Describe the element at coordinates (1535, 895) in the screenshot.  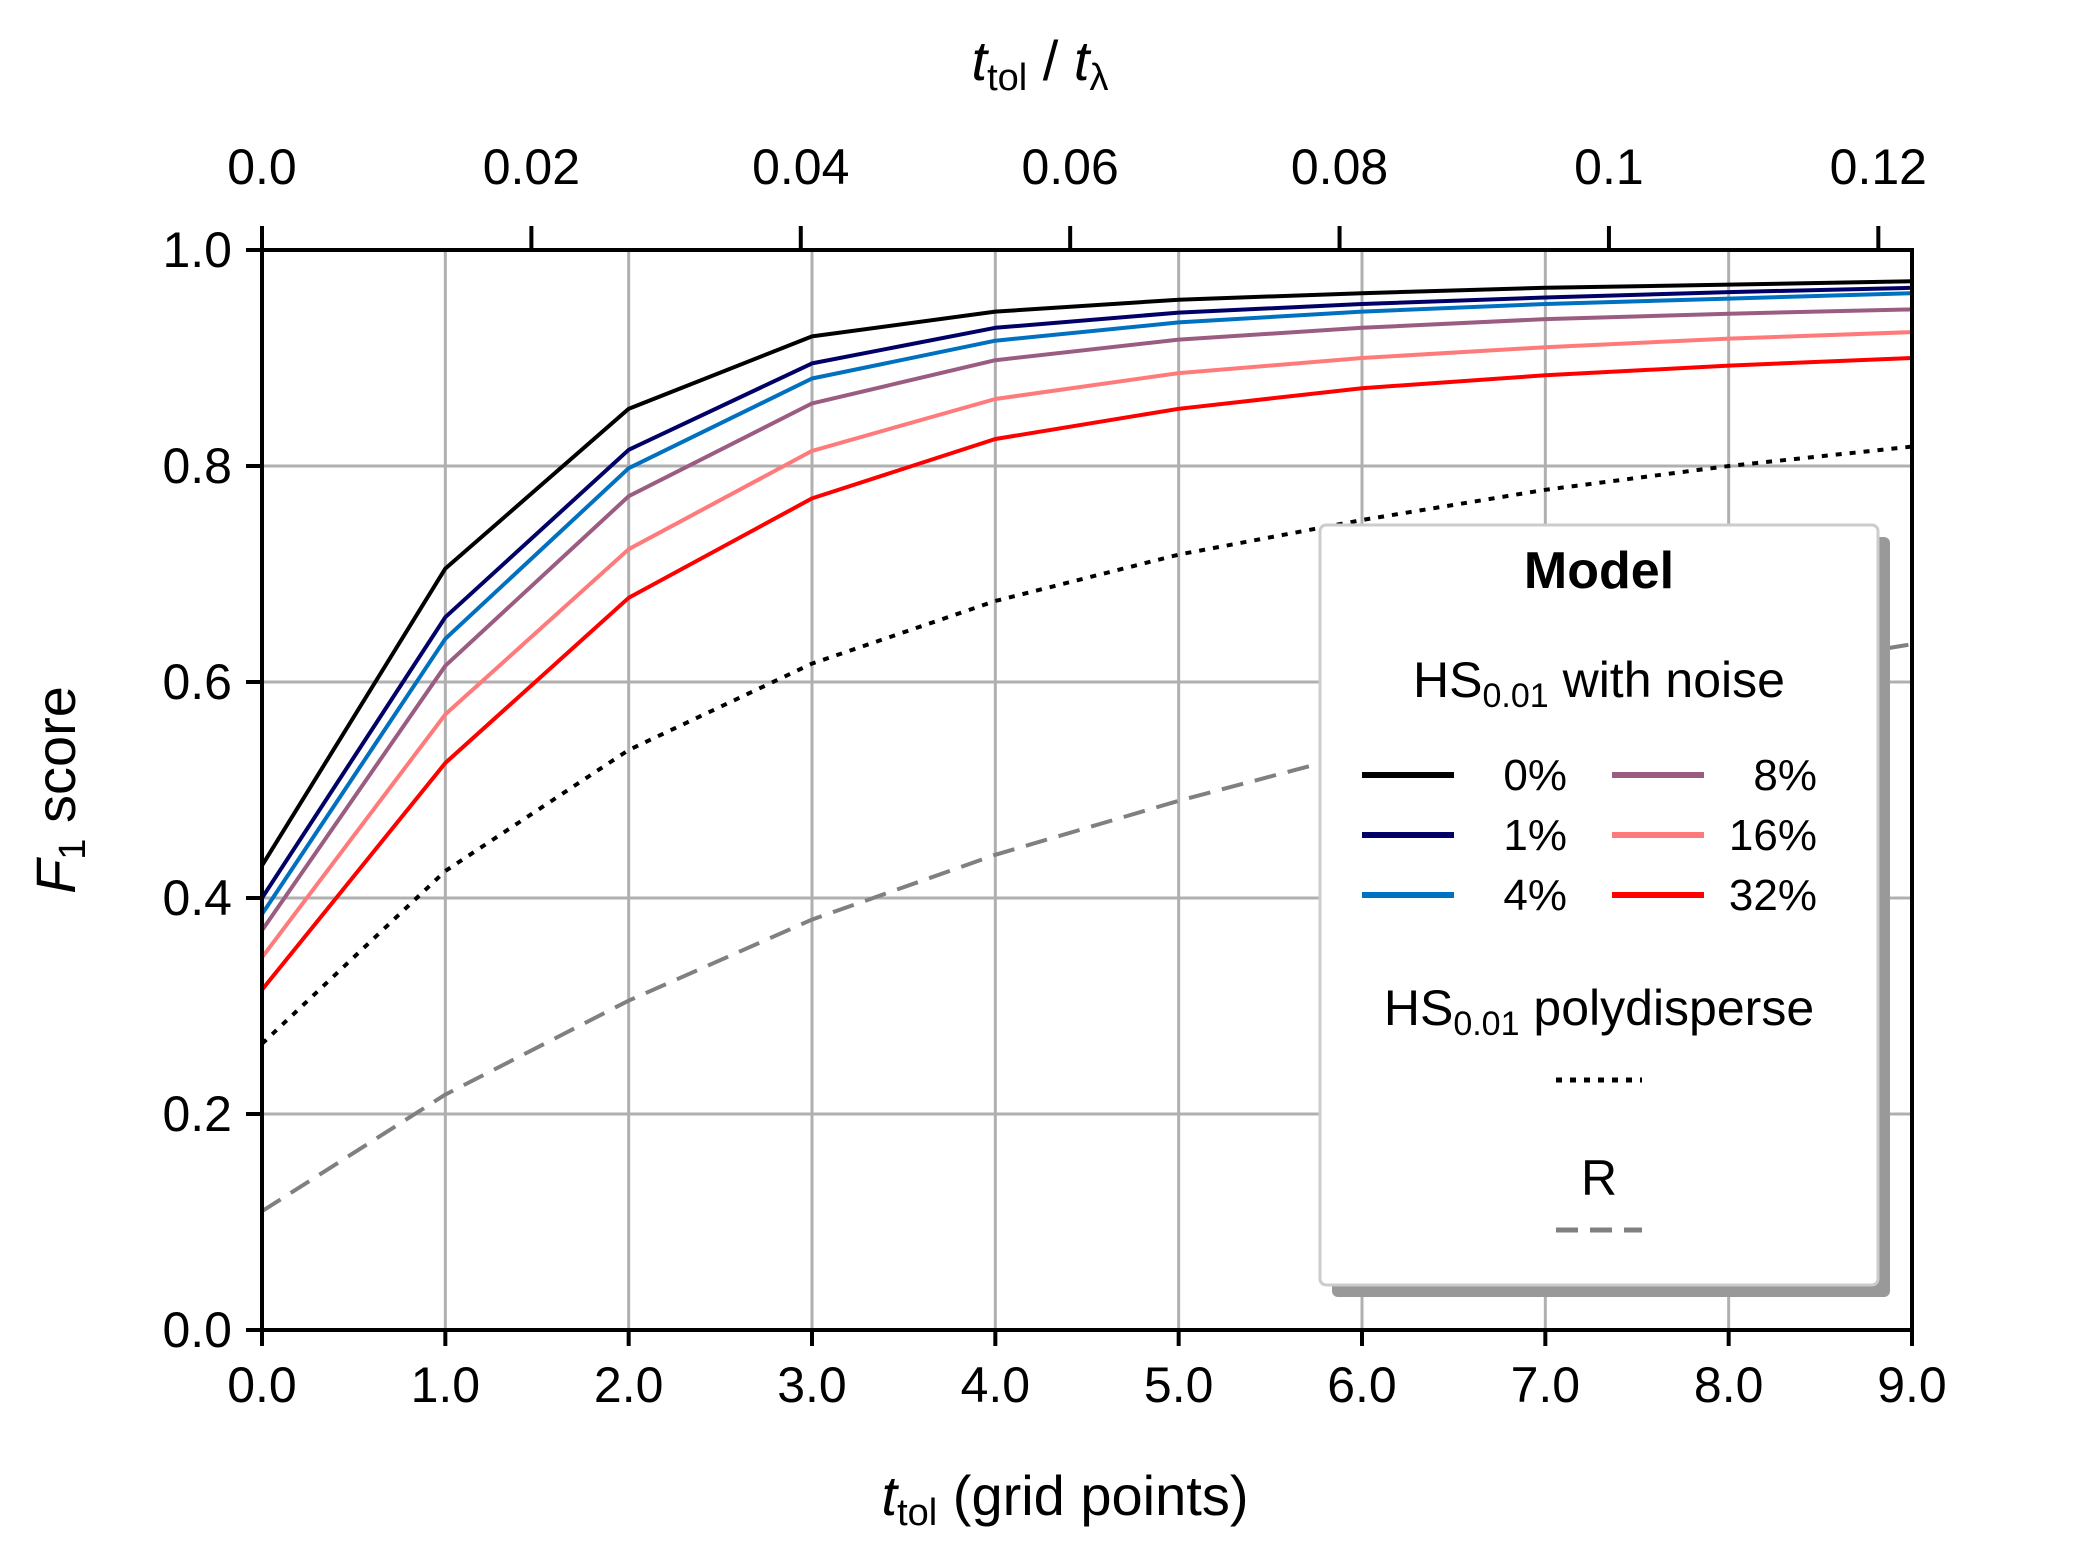
I see `legend-entry-label-0-2: 4%` at that location.